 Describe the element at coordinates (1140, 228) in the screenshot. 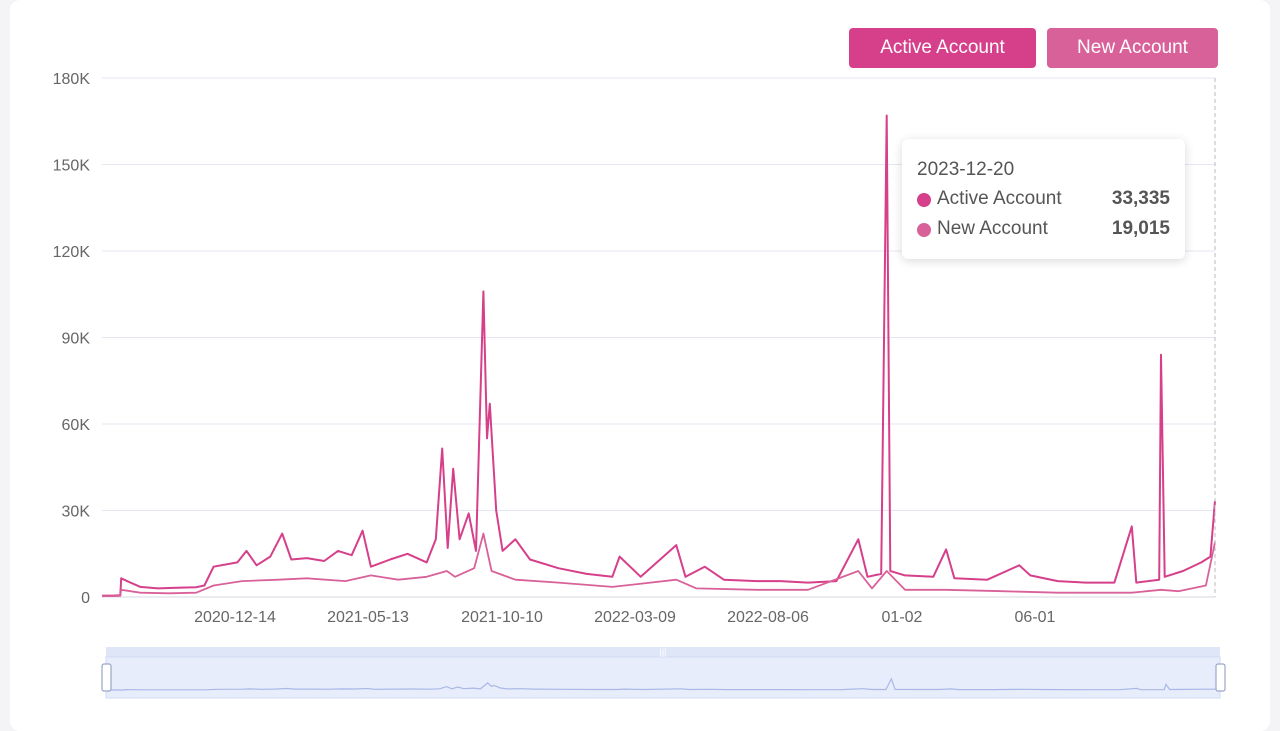

I see `tooltip-new-value: 19,015` at that location.